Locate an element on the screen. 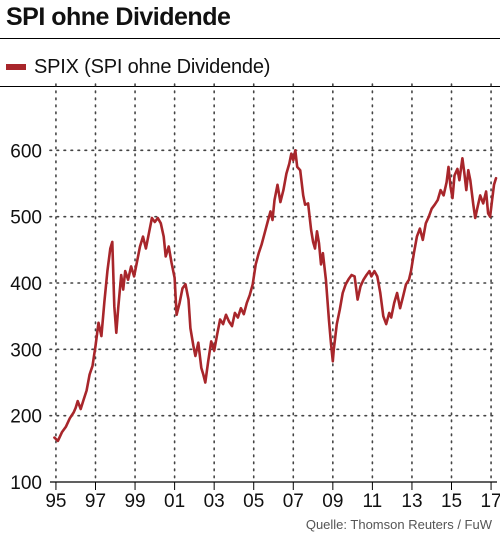 This screenshot has width=500, height=538. y-tick-label: 400 is located at coordinates (26, 284).